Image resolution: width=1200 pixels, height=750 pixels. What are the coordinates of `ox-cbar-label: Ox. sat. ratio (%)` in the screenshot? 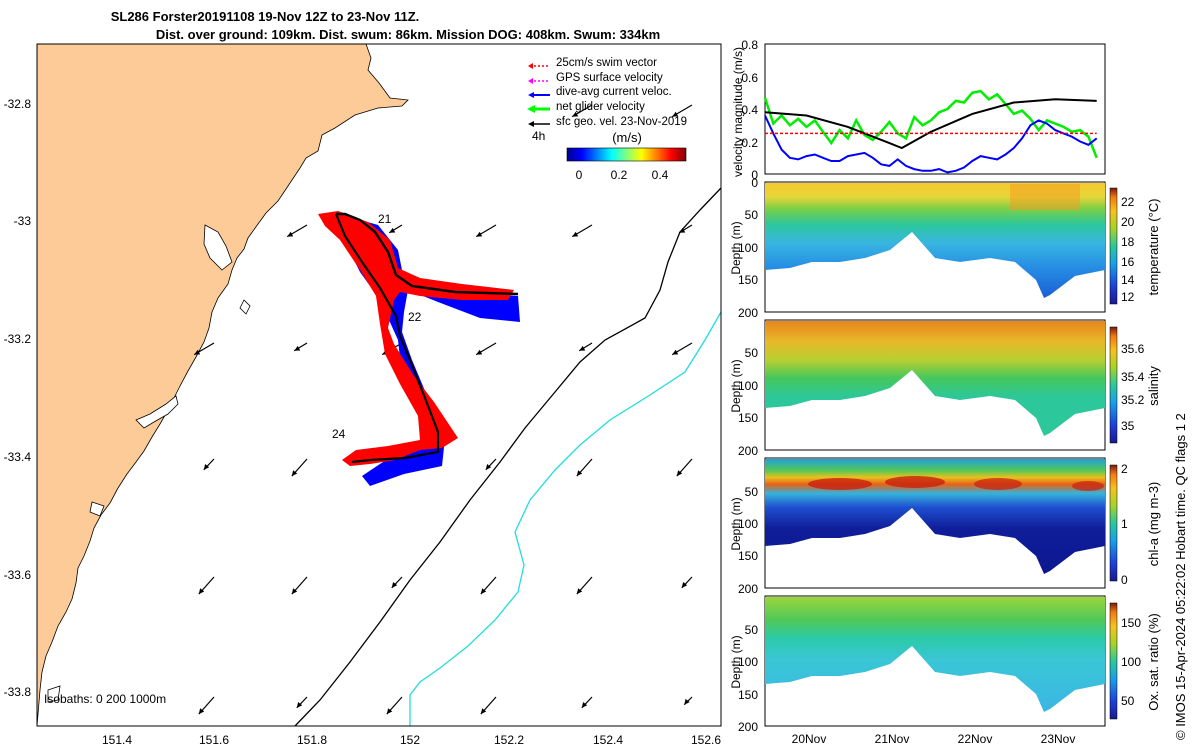 It's located at (1153, 662).